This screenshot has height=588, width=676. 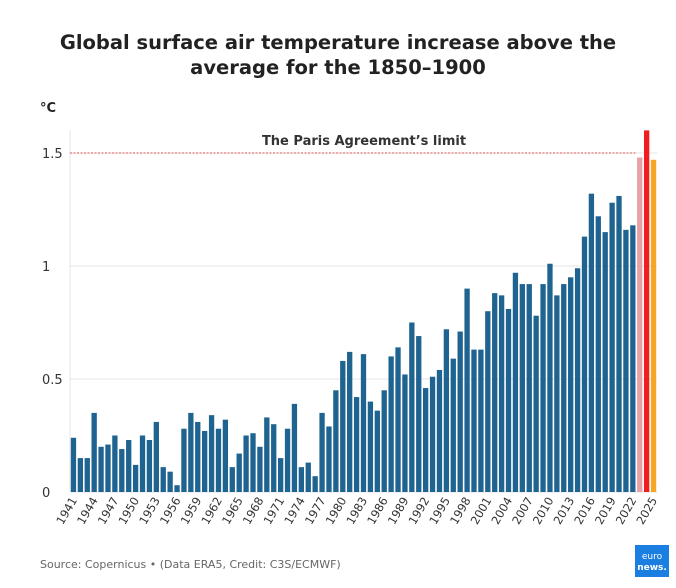 I want to click on bar-1973, so click(x=294, y=447).